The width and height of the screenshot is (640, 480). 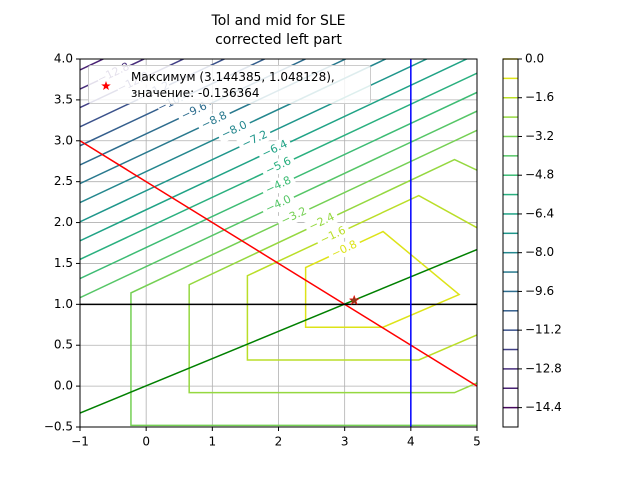 What do you see at coordinates (354, 300) in the screenshot?
I see `max-point` at bounding box center [354, 300].